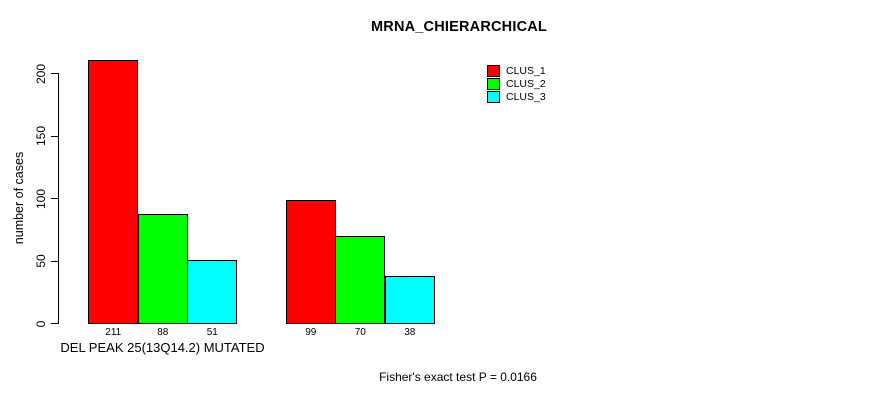 This screenshot has height=400, width=890. Describe the element at coordinates (113, 332) in the screenshot. I see `bar-value-label: 211` at that location.